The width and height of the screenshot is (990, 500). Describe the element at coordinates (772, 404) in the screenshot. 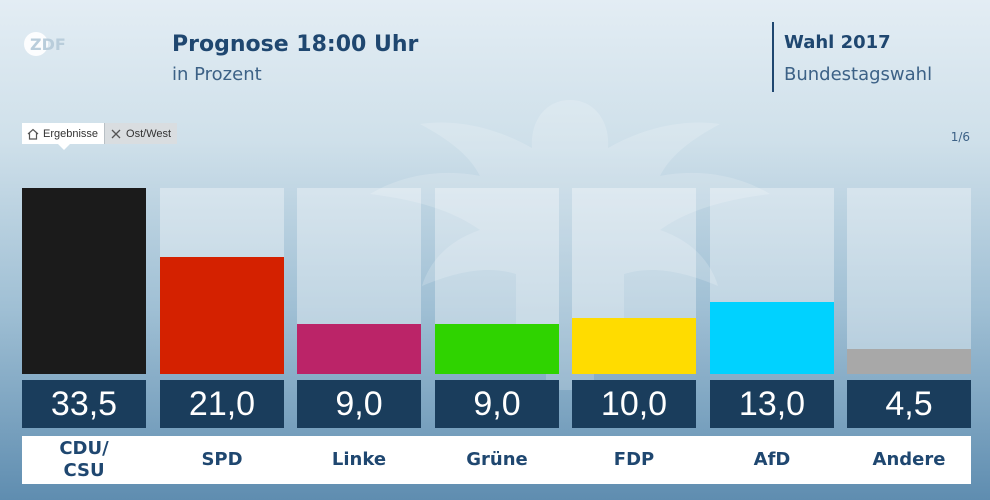

I see `bar-value-label: 13,0` at that location.